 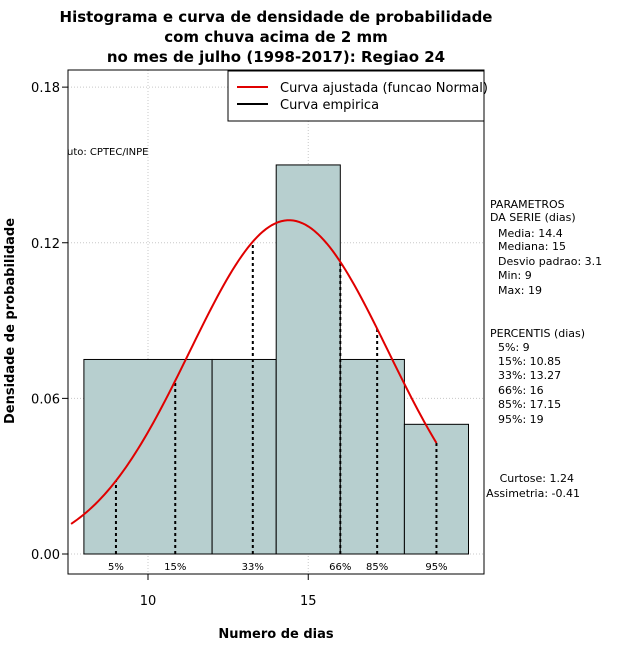 I want to click on legend-label-fitted: Curva ajustada (funcao Normal), so click(x=384, y=88).